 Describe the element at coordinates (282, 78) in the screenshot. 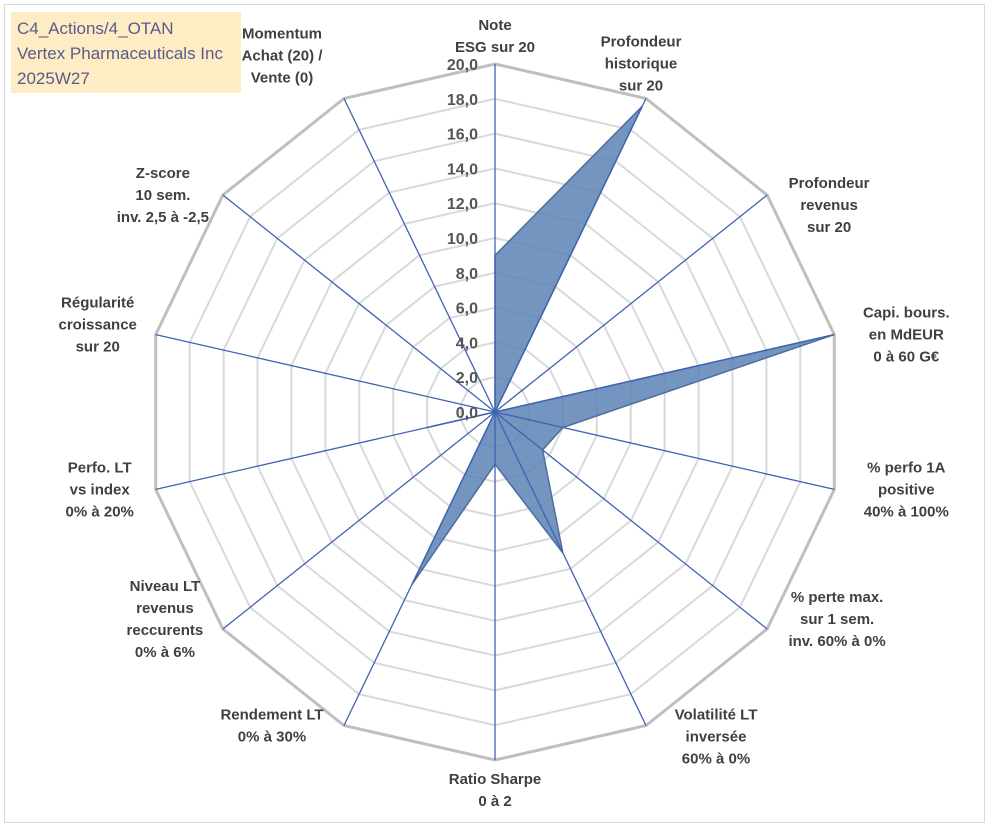

I see `axis-label-line: Vente (0)` at that location.